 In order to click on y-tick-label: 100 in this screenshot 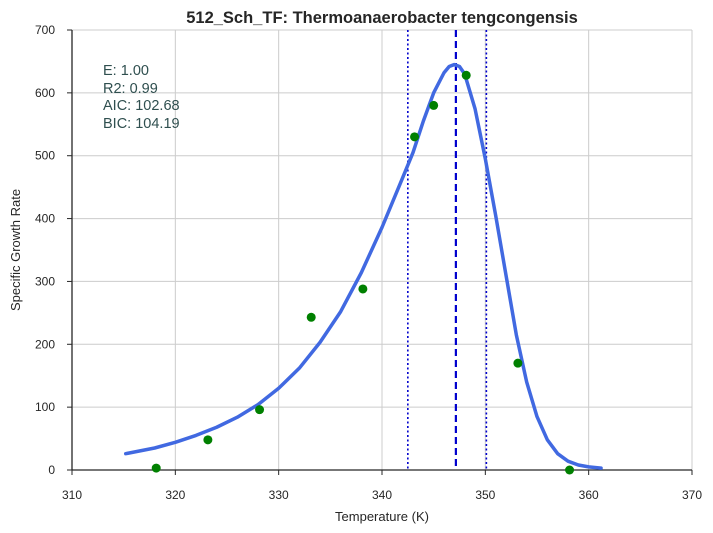, I will do `click(45, 407)`.